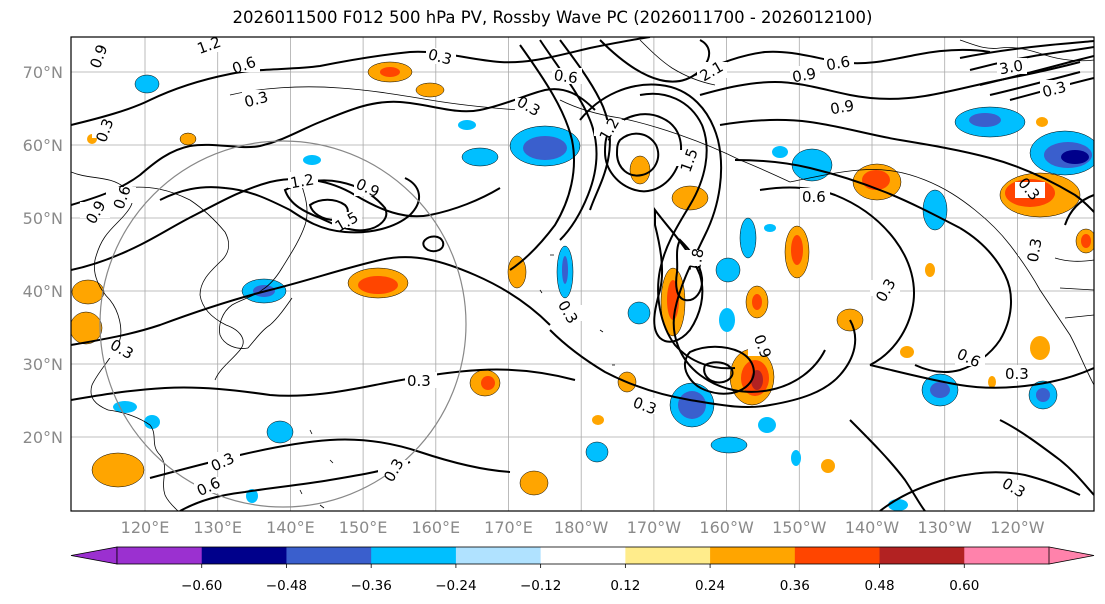  I want to click on colorbar-tick-label: −0.36, so click(370, 586).